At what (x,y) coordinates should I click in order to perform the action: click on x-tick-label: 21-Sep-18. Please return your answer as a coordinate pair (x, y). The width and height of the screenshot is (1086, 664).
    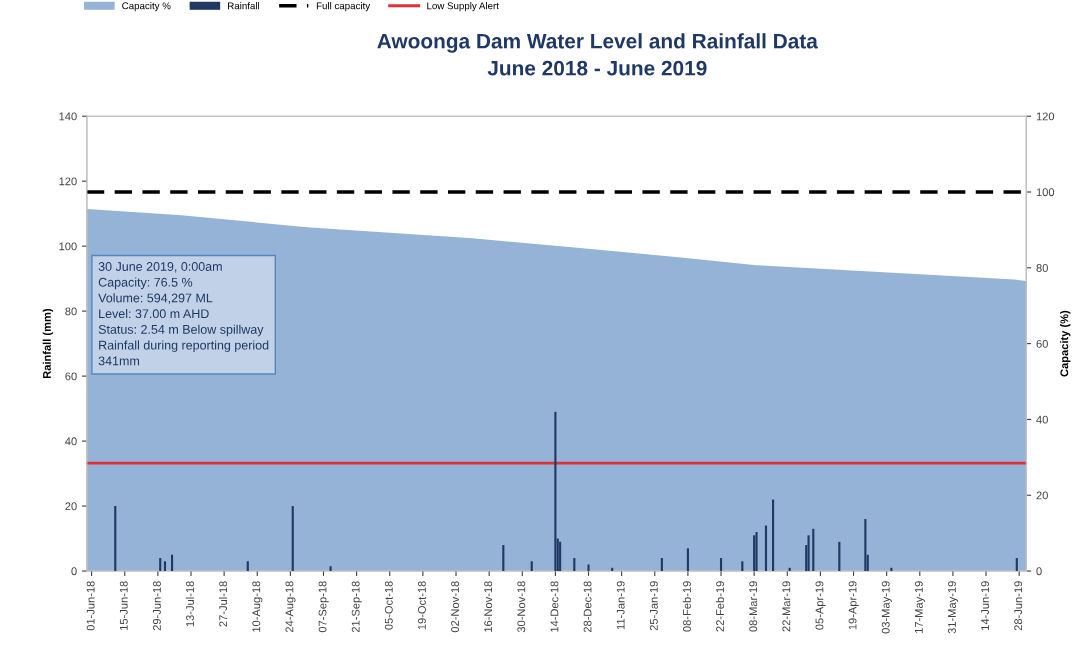
    Looking at the image, I should click on (356, 607).